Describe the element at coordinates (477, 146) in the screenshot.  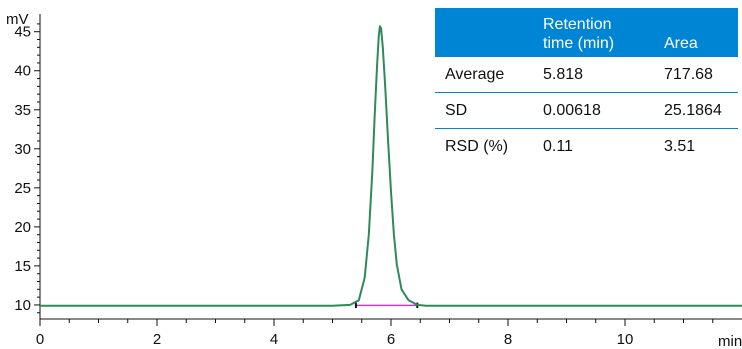
I see `table-cell: RSD (%)` at that location.